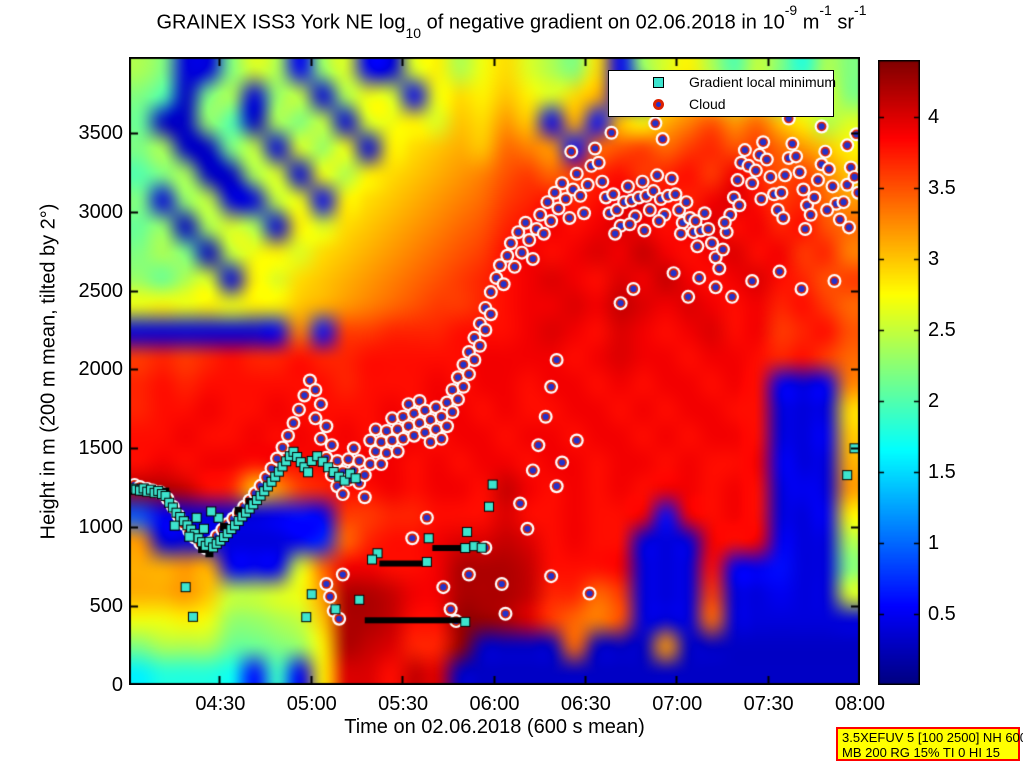 The width and height of the screenshot is (1023, 767). I want to click on y-tick-label: 500, so click(106, 606).